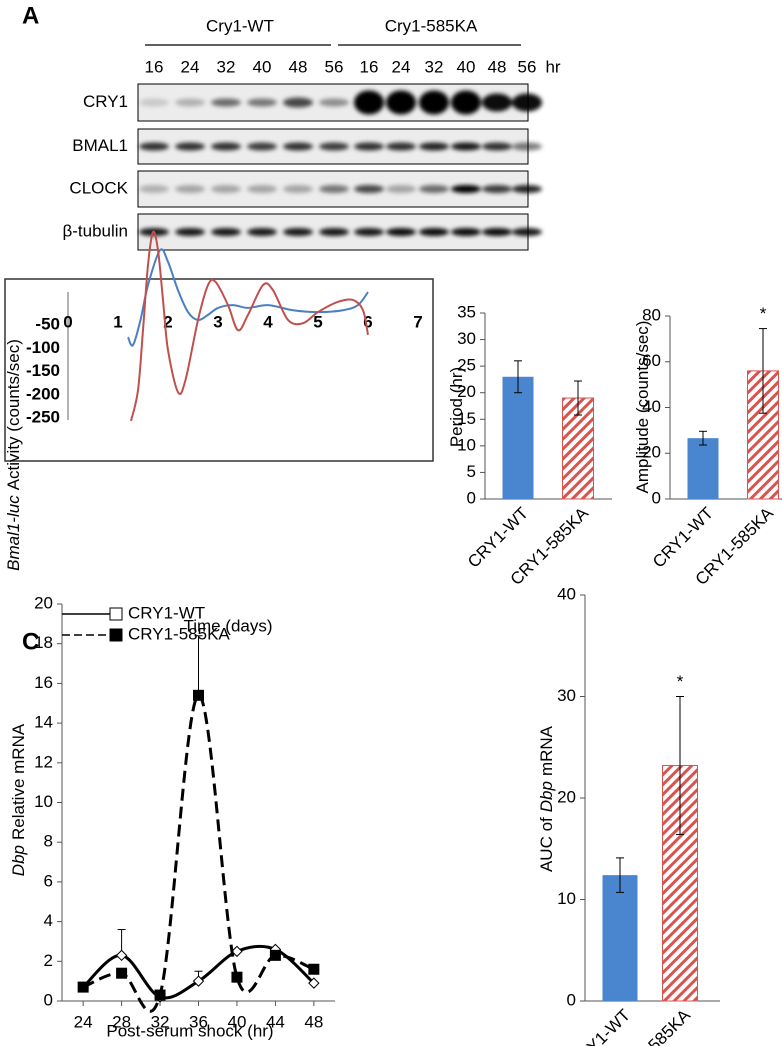 The image size is (782, 1046). What do you see at coordinates (47, 324) in the screenshot?
I see `y-tick-label: -50` at bounding box center [47, 324].